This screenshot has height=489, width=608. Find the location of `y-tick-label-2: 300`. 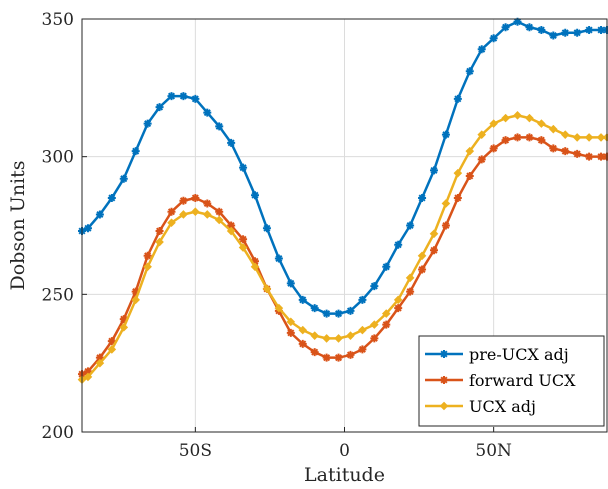

y-tick-label-2: 300 is located at coordinates (58, 158).